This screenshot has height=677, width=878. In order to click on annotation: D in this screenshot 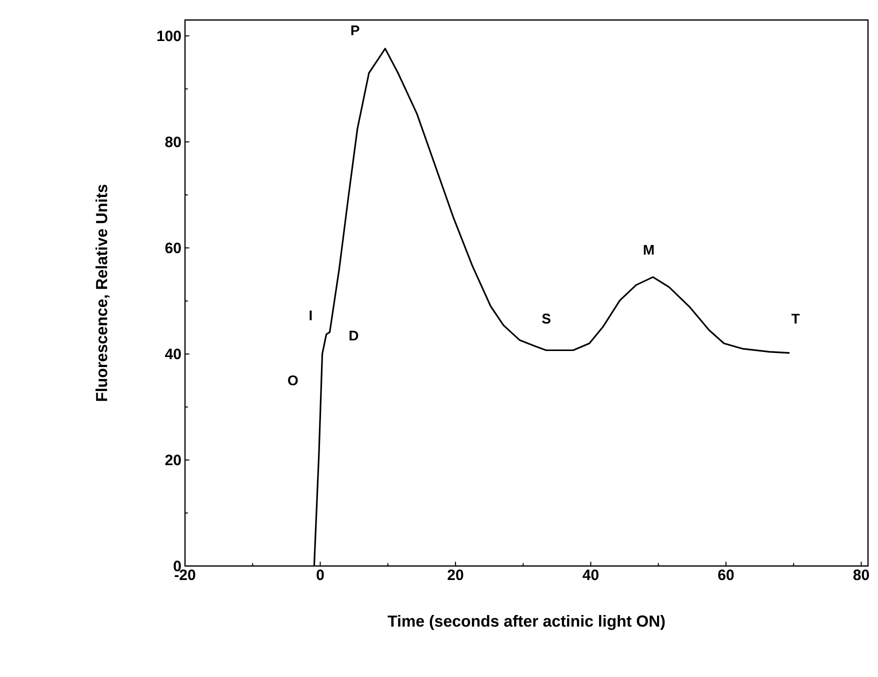, I will do `click(354, 335)`.